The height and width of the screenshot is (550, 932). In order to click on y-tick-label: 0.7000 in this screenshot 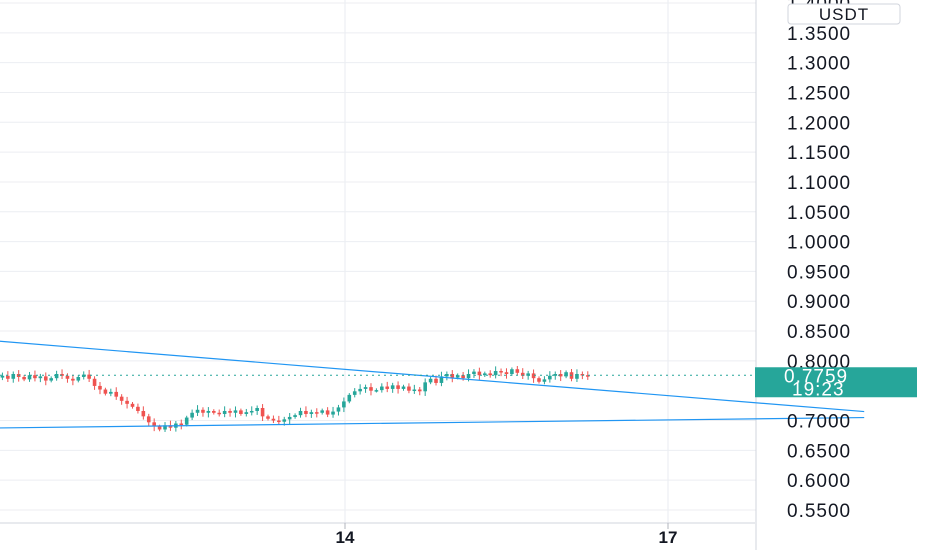, I will do `click(819, 422)`.